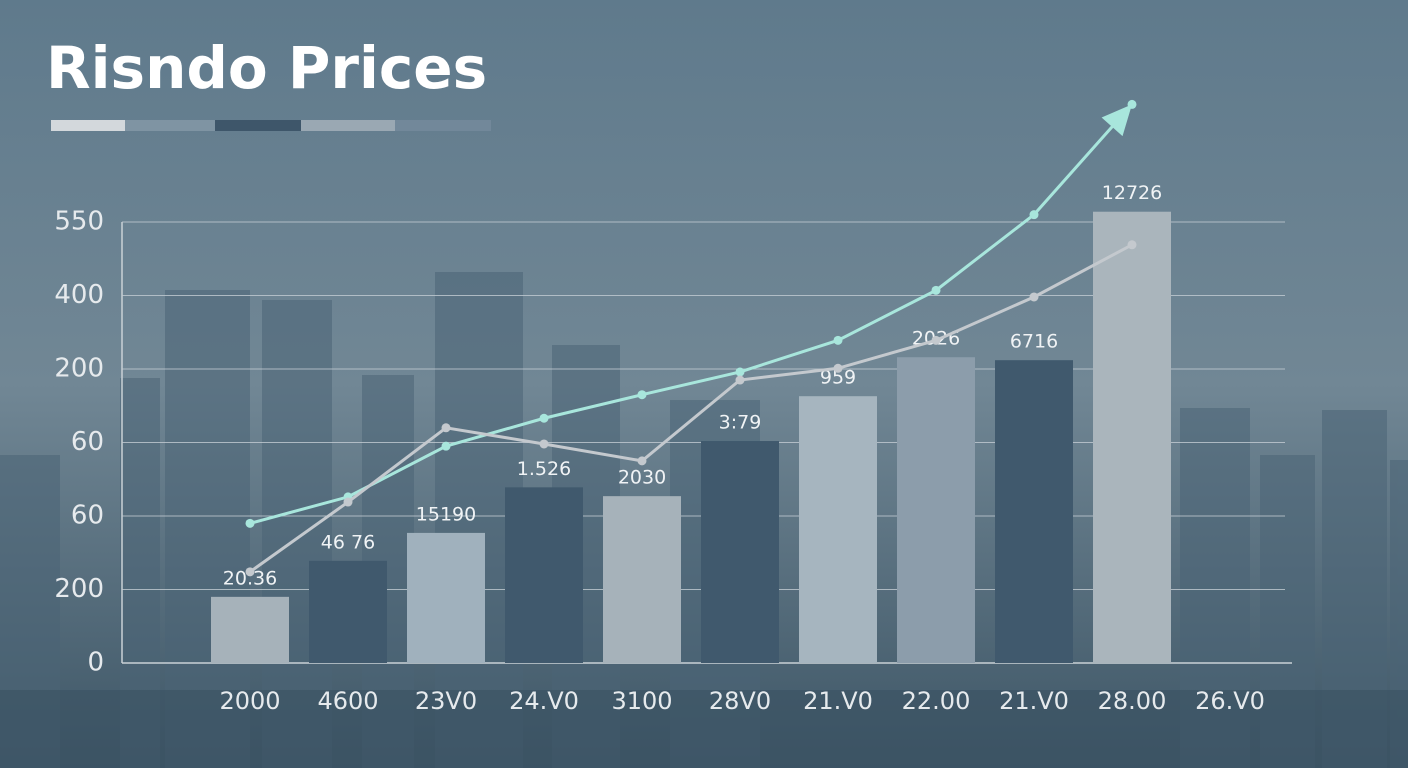 This screenshot has width=1408, height=768. What do you see at coordinates (936, 701) in the screenshot?
I see `x-tick-label: 22.00` at bounding box center [936, 701].